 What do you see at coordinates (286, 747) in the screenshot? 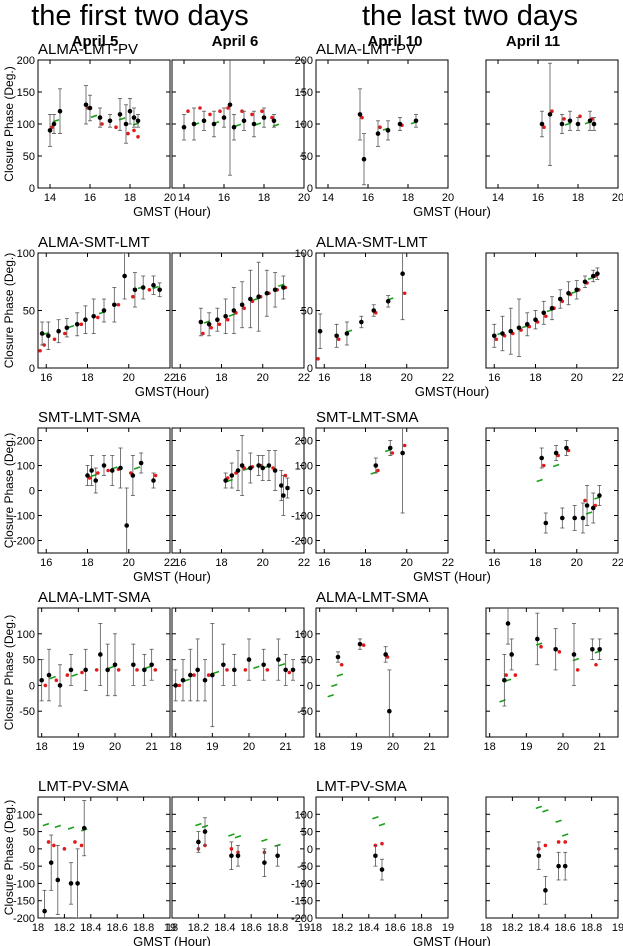
I see `x-tick-label: 21` at bounding box center [286, 747].